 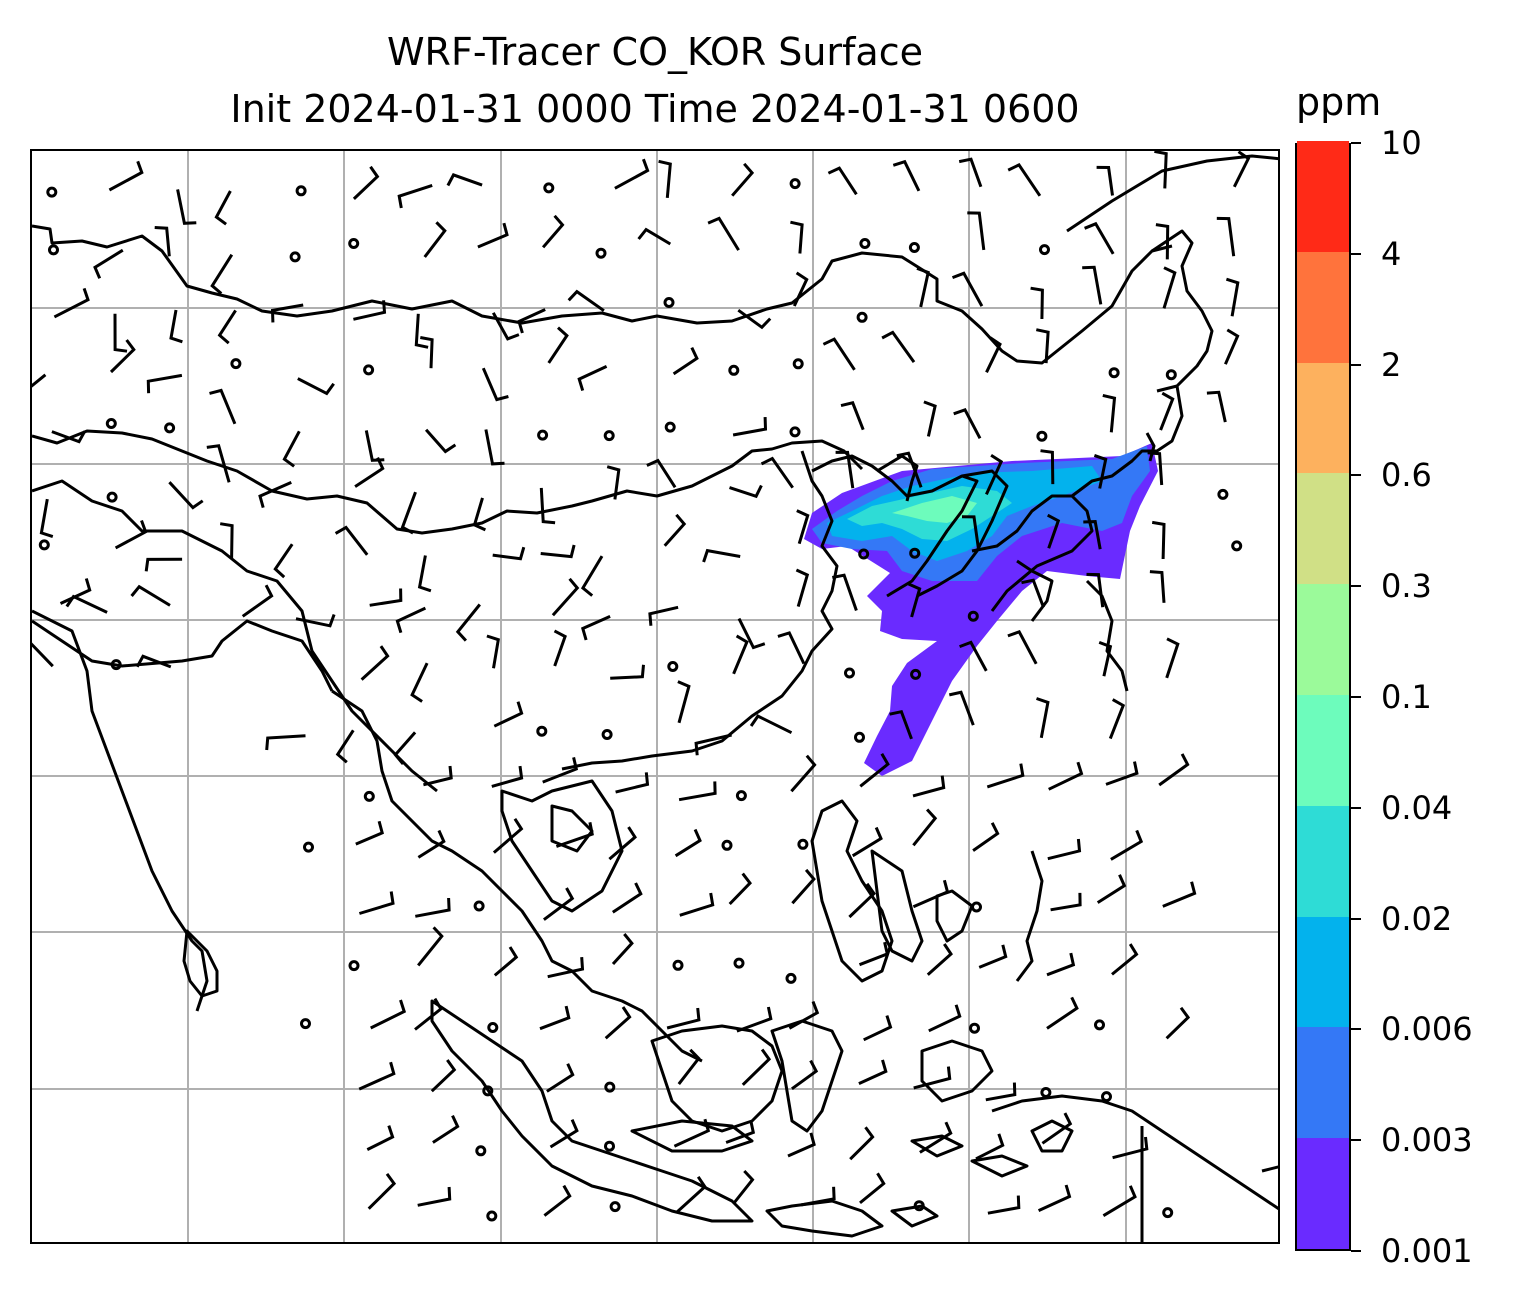 What do you see at coordinates (1401, 143) in the screenshot?
I see `colorbar-tick-label: 10` at bounding box center [1401, 143].